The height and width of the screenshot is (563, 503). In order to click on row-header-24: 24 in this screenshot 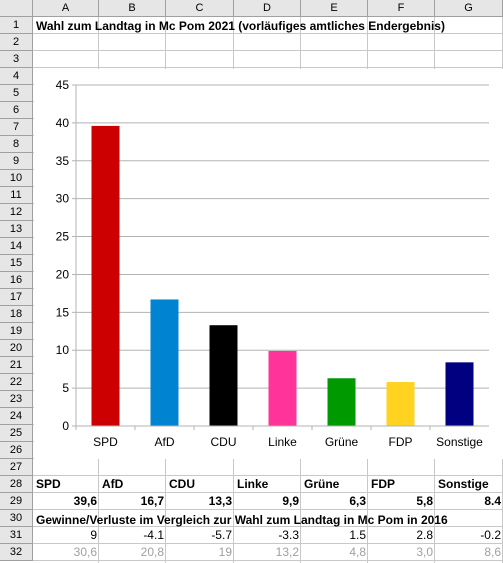, I will do `click(16, 416)`.